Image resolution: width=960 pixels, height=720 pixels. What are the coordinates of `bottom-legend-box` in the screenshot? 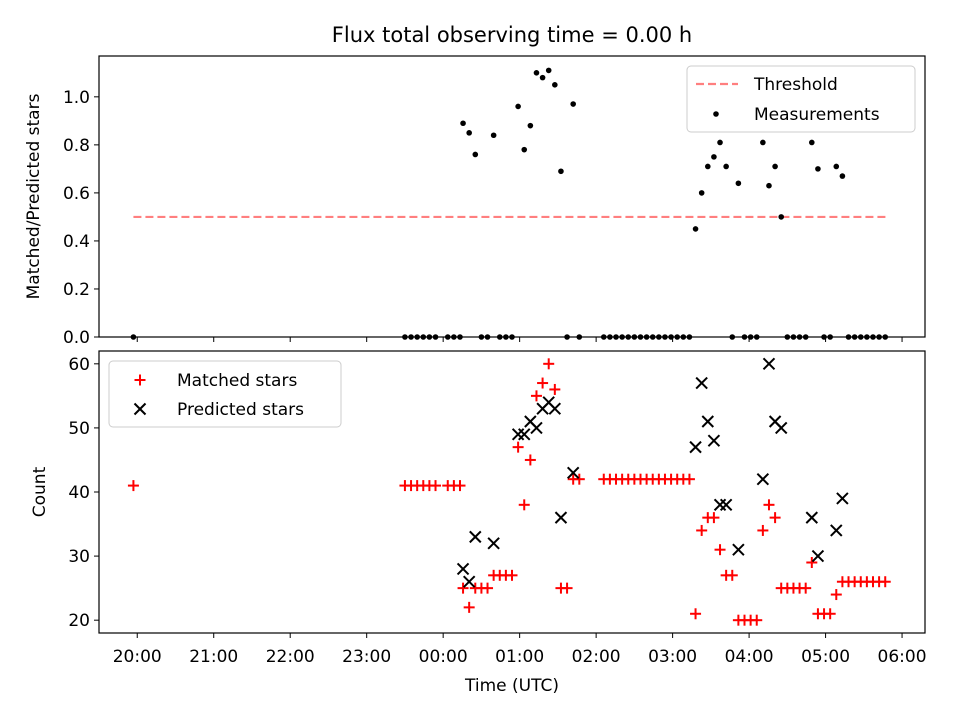 It's located at (225, 394).